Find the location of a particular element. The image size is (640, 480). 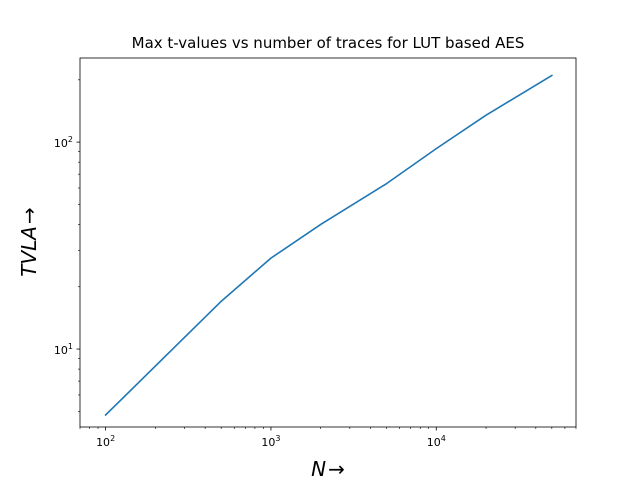

x-axis-label-arrow: → is located at coordinates (336, 468).